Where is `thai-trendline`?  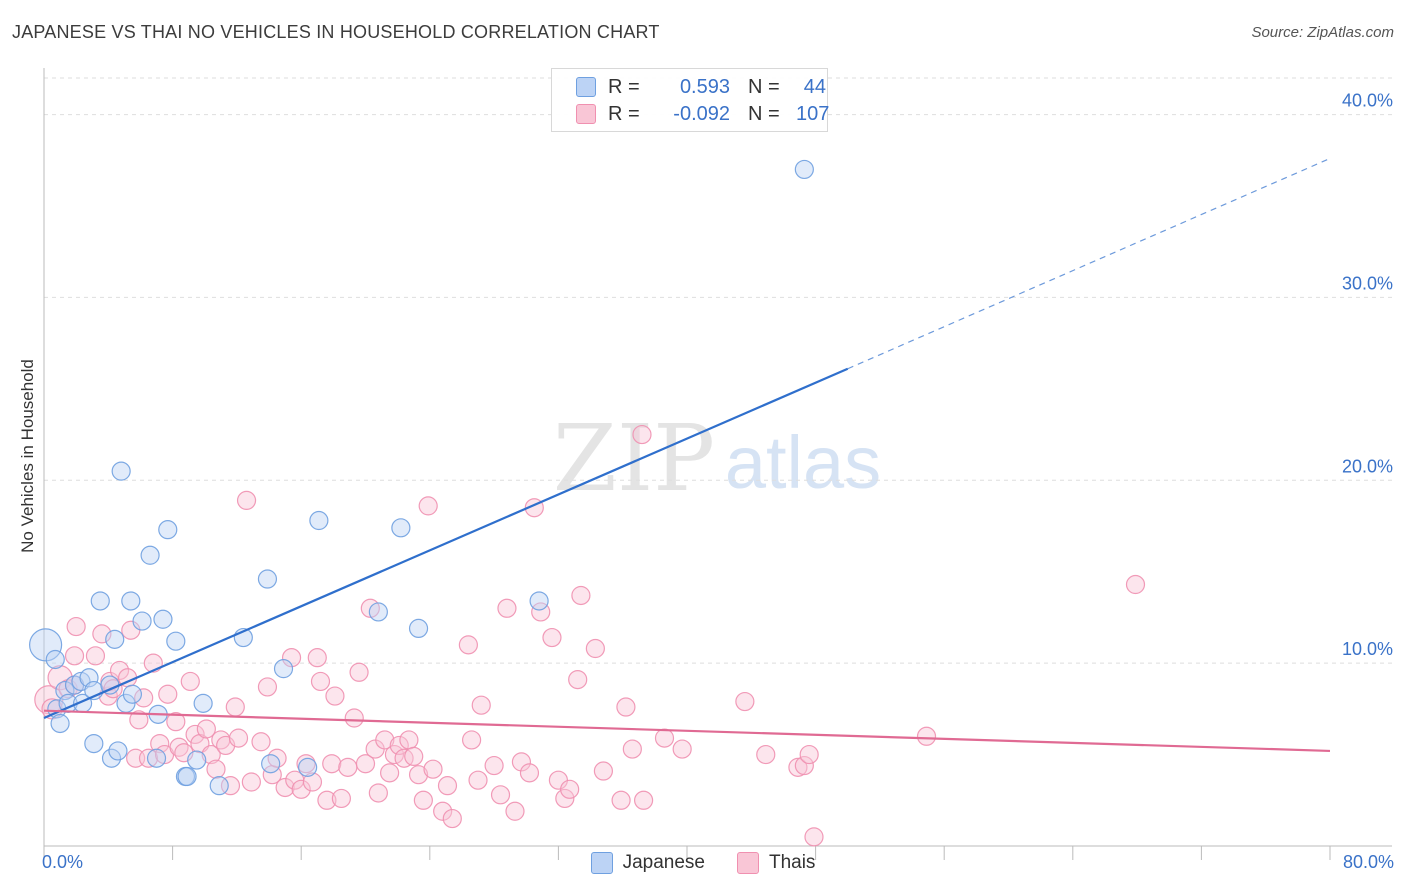 thai-trendline is located at coordinates (687, 731).